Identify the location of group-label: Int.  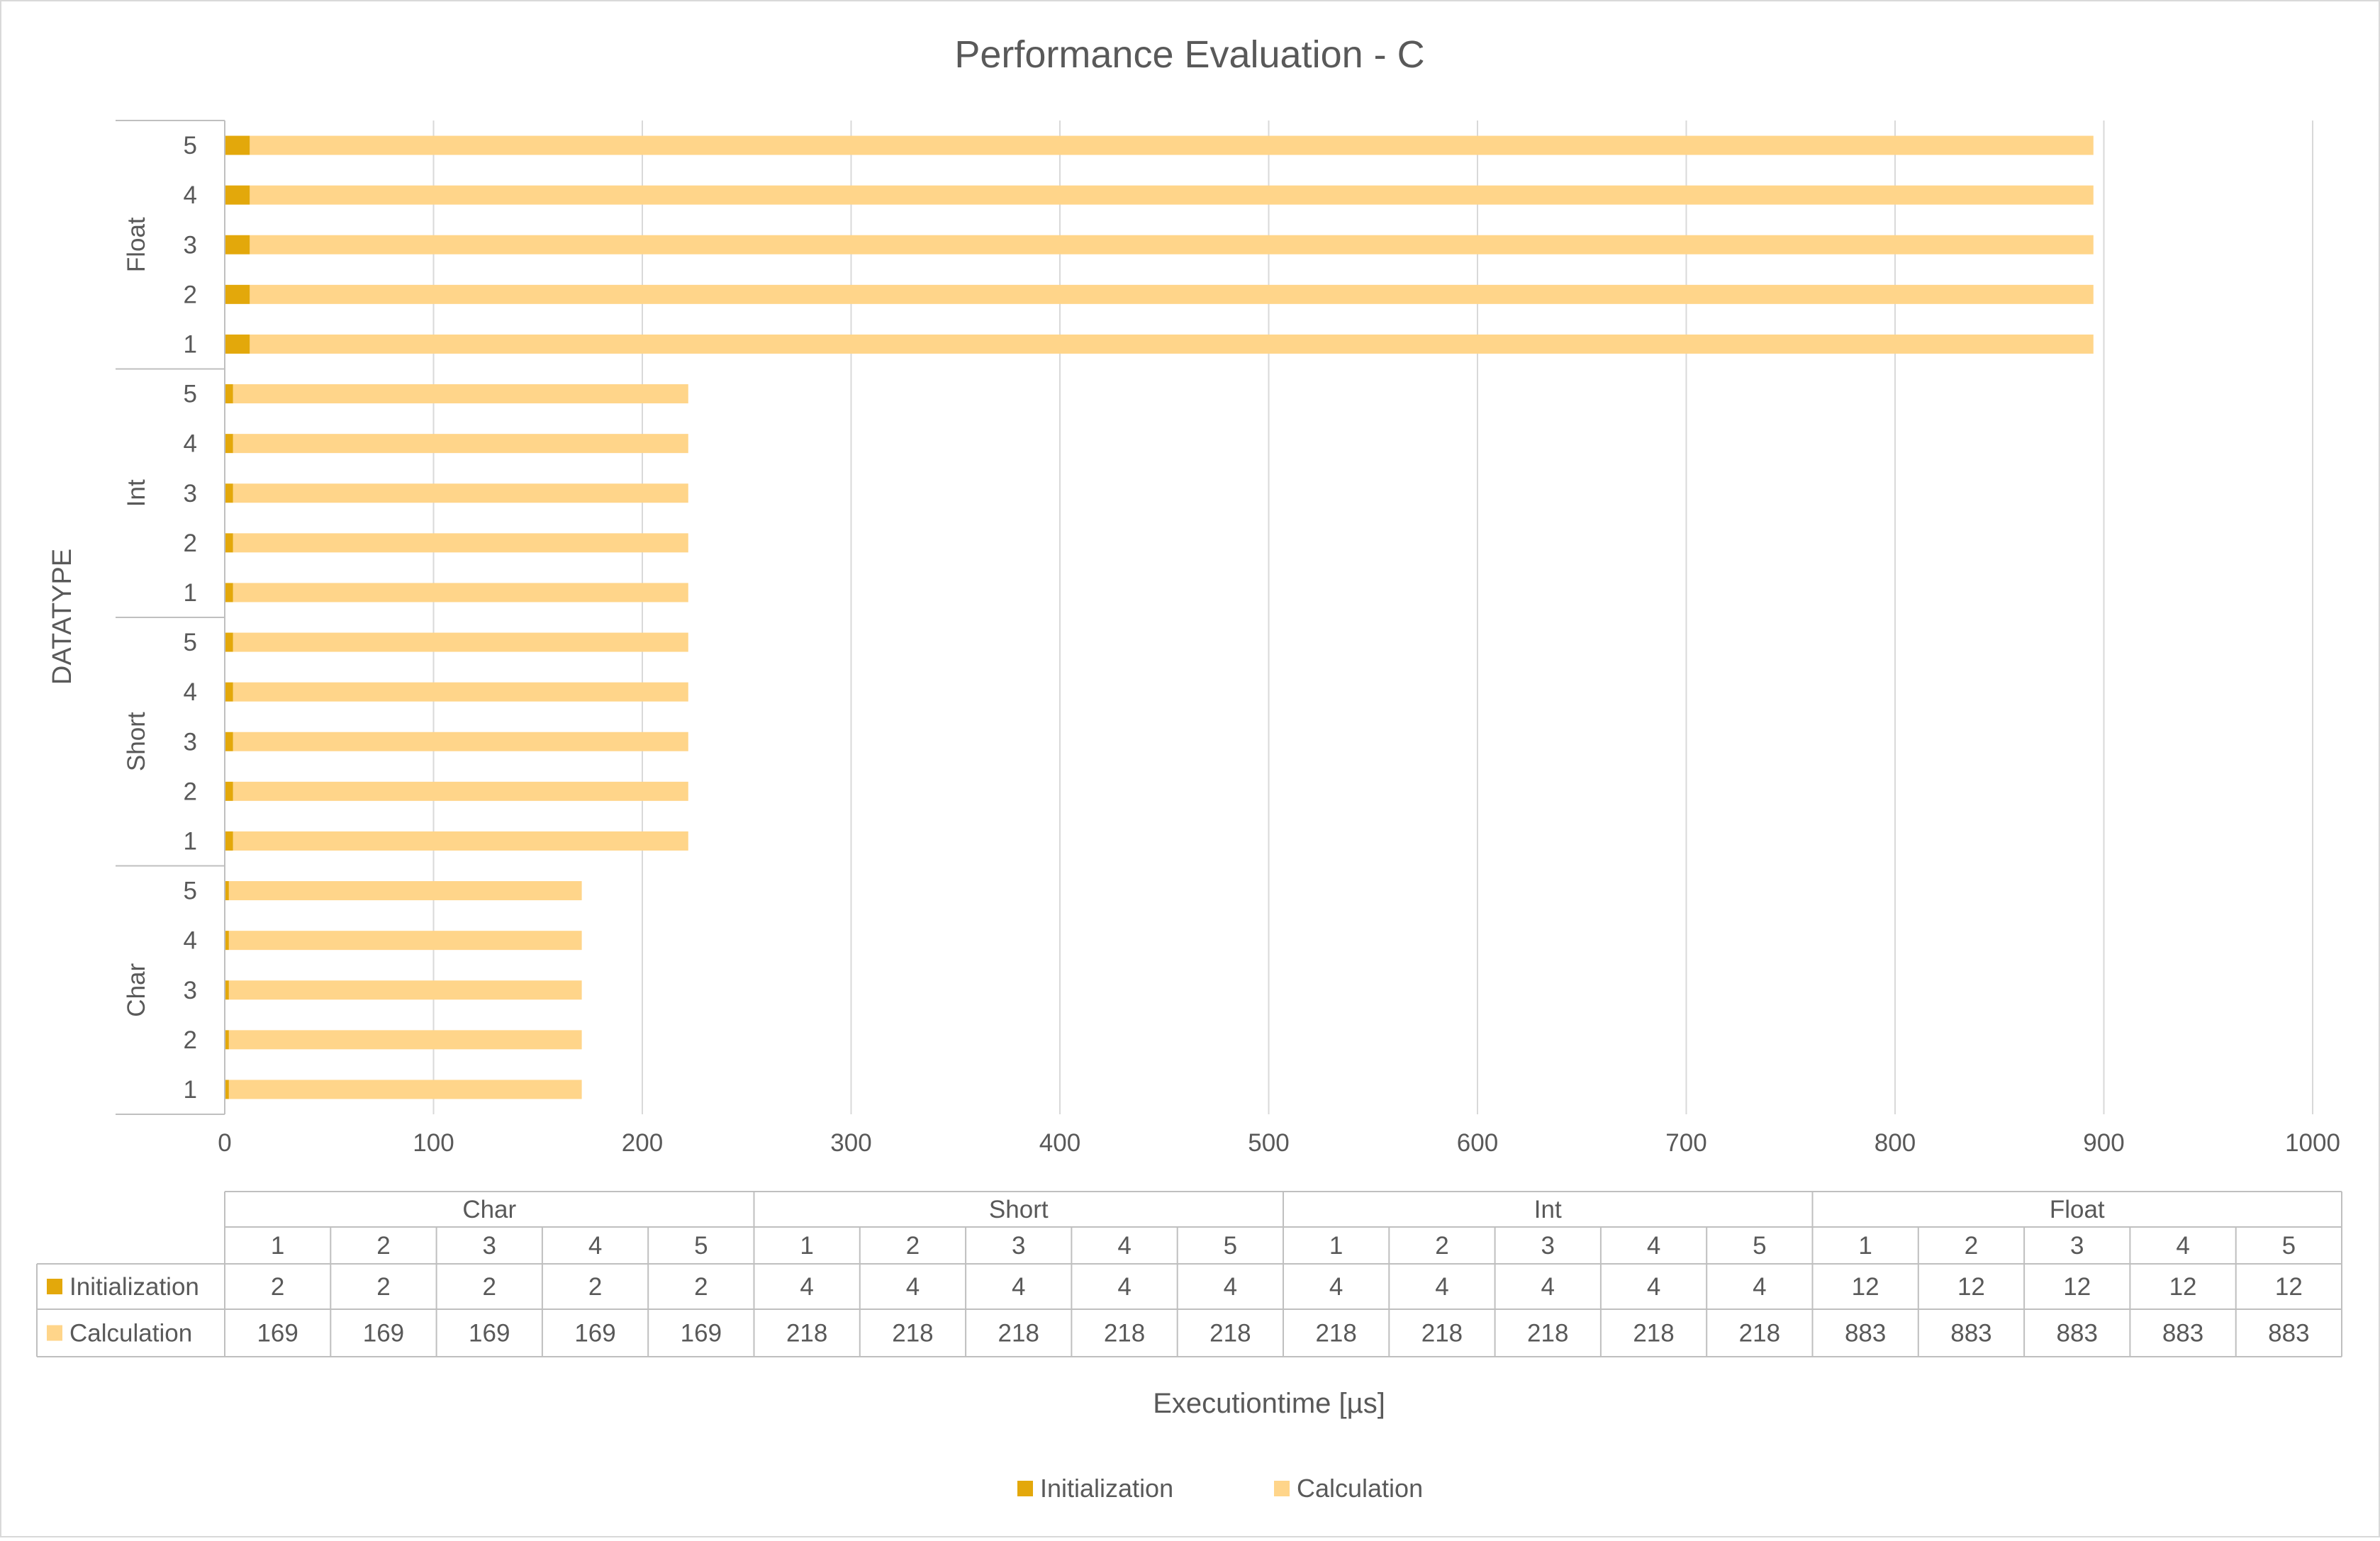
(137, 493).